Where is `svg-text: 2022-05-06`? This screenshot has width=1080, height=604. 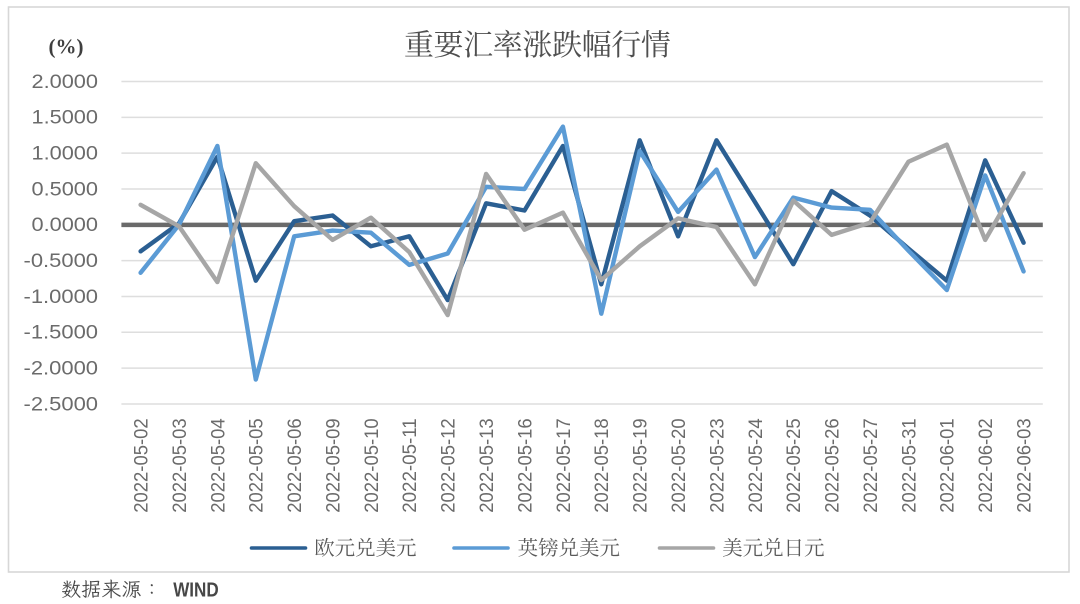 svg-text: 2022-05-06 is located at coordinates (295, 465).